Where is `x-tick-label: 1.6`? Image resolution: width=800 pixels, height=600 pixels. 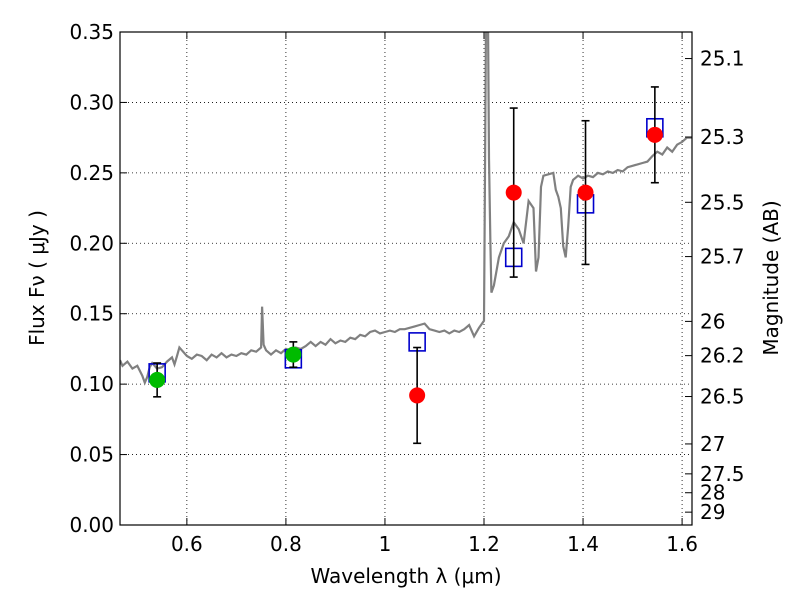 x-tick-label: 1.6 is located at coordinates (682, 544).